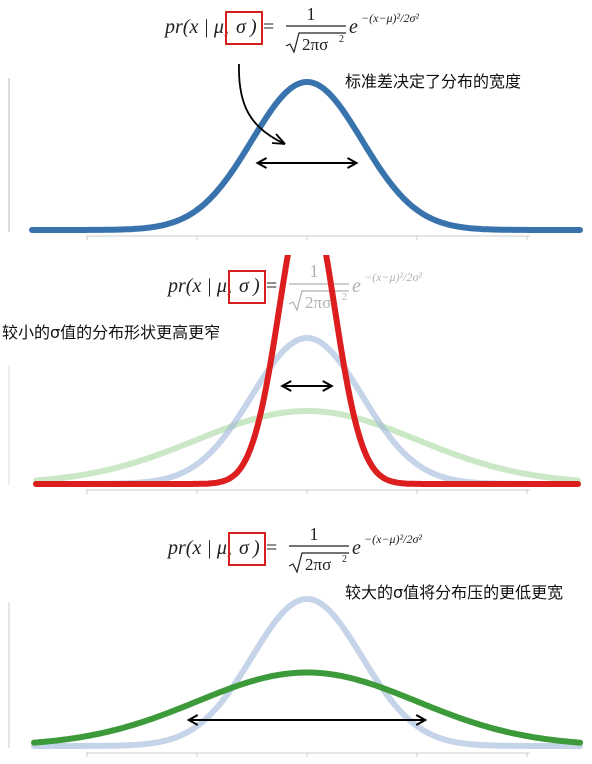 This screenshot has width=592, height=764. What do you see at coordinates (111, 332) in the screenshot?
I see `caption: 较小的σ值的分布形状更高更窄` at bounding box center [111, 332].